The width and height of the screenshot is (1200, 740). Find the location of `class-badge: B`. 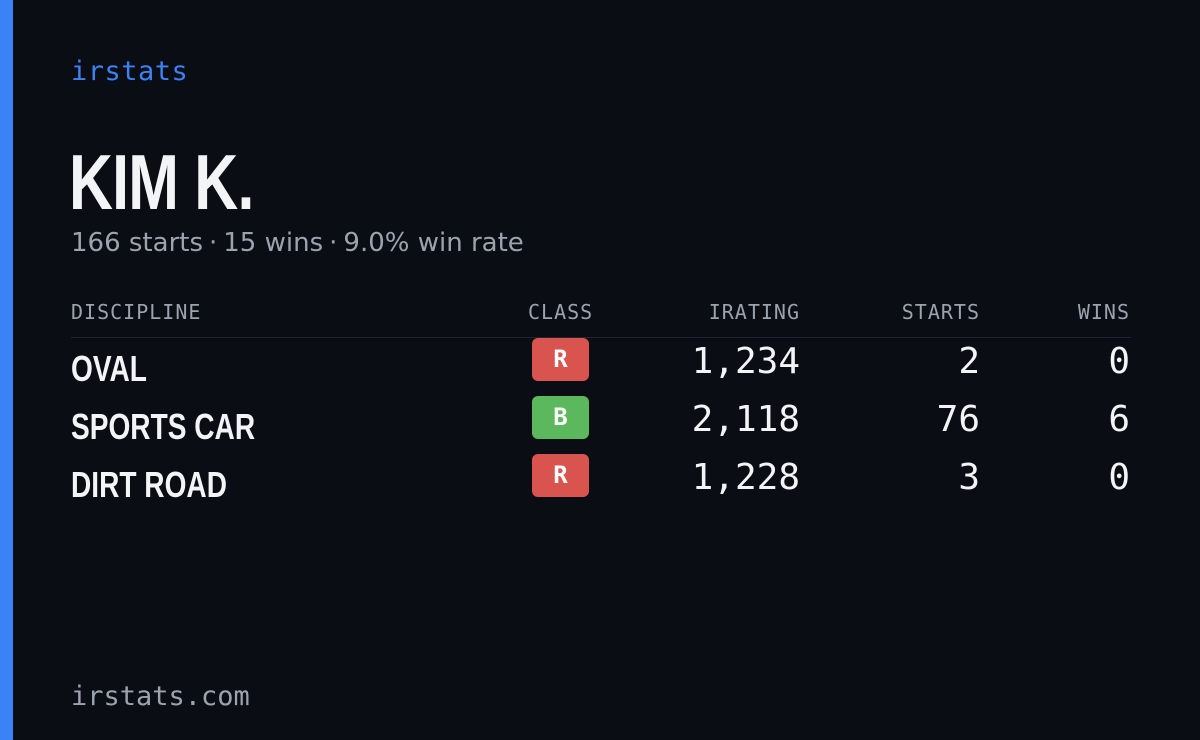

class-badge: B is located at coordinates (560, 417).